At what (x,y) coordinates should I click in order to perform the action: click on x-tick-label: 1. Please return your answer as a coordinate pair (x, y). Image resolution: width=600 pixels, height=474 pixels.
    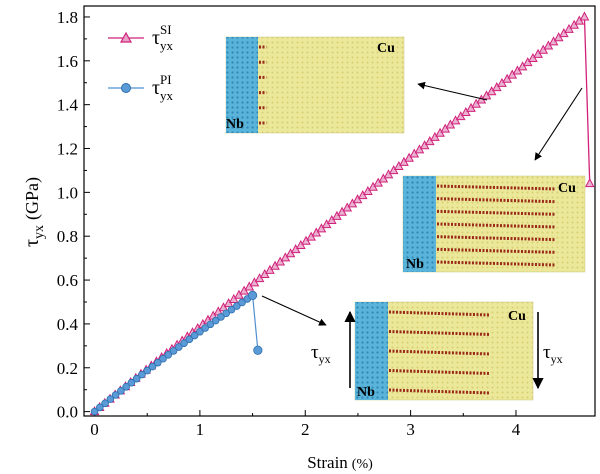
    Looking at the image, I should click on (200, 429).